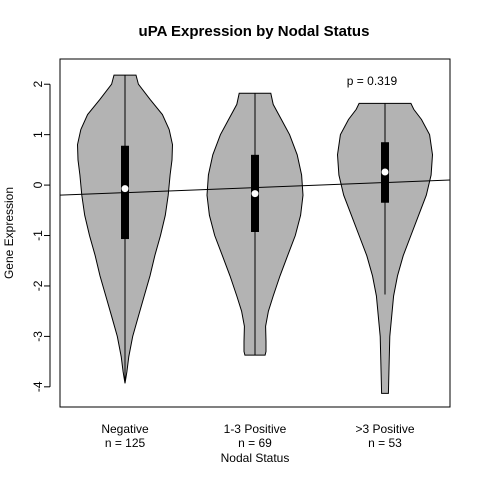 The width and height of the screenshot is (480, 480). I want to click on y-tick-label: -2, so click(38, 285).